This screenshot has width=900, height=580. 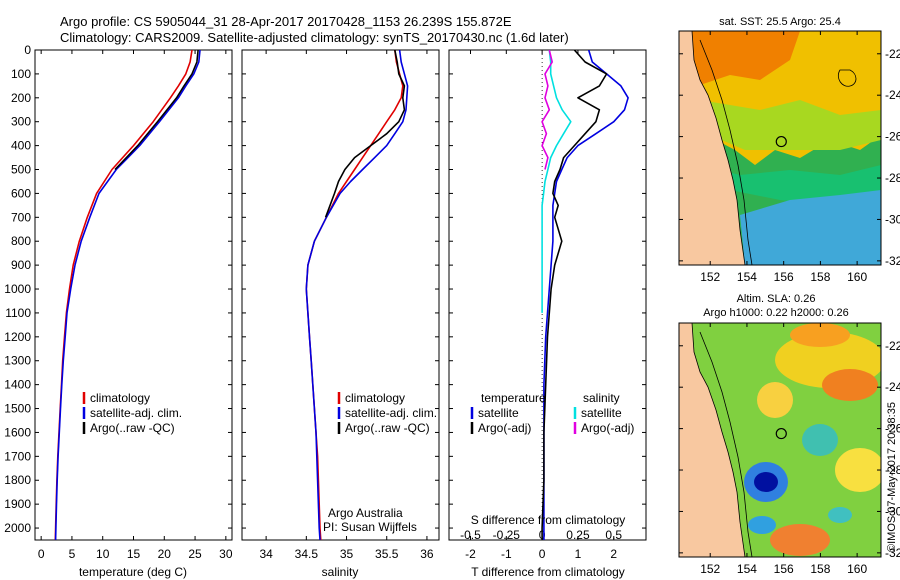 I want to click on legend-label-satellite: satellite-adj. clim., so click(x=391, y=413).